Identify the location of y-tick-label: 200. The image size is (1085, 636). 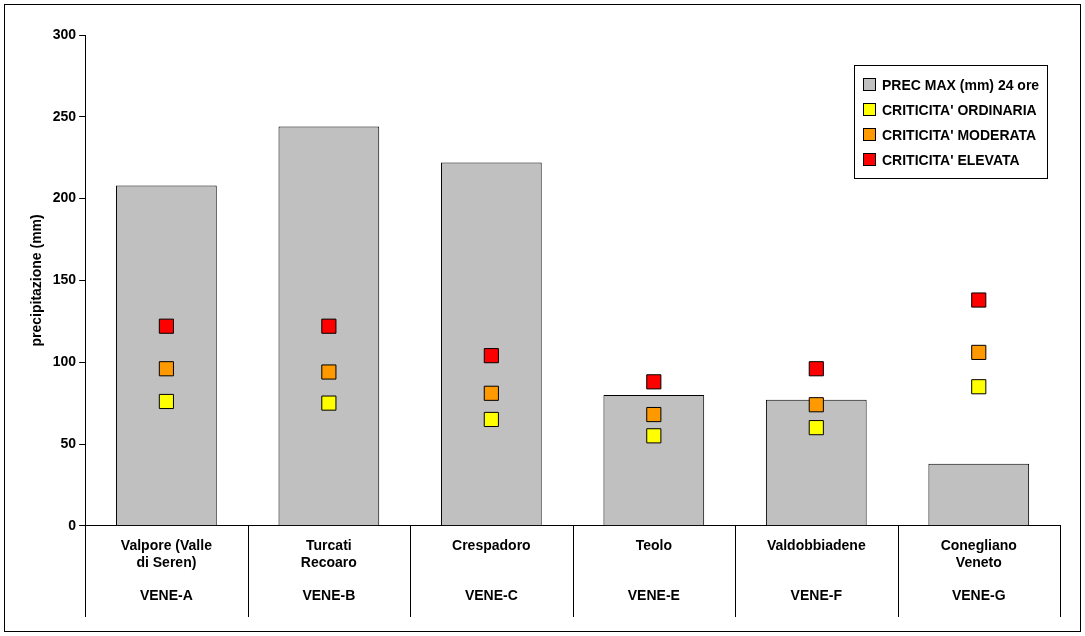
(64, 197).